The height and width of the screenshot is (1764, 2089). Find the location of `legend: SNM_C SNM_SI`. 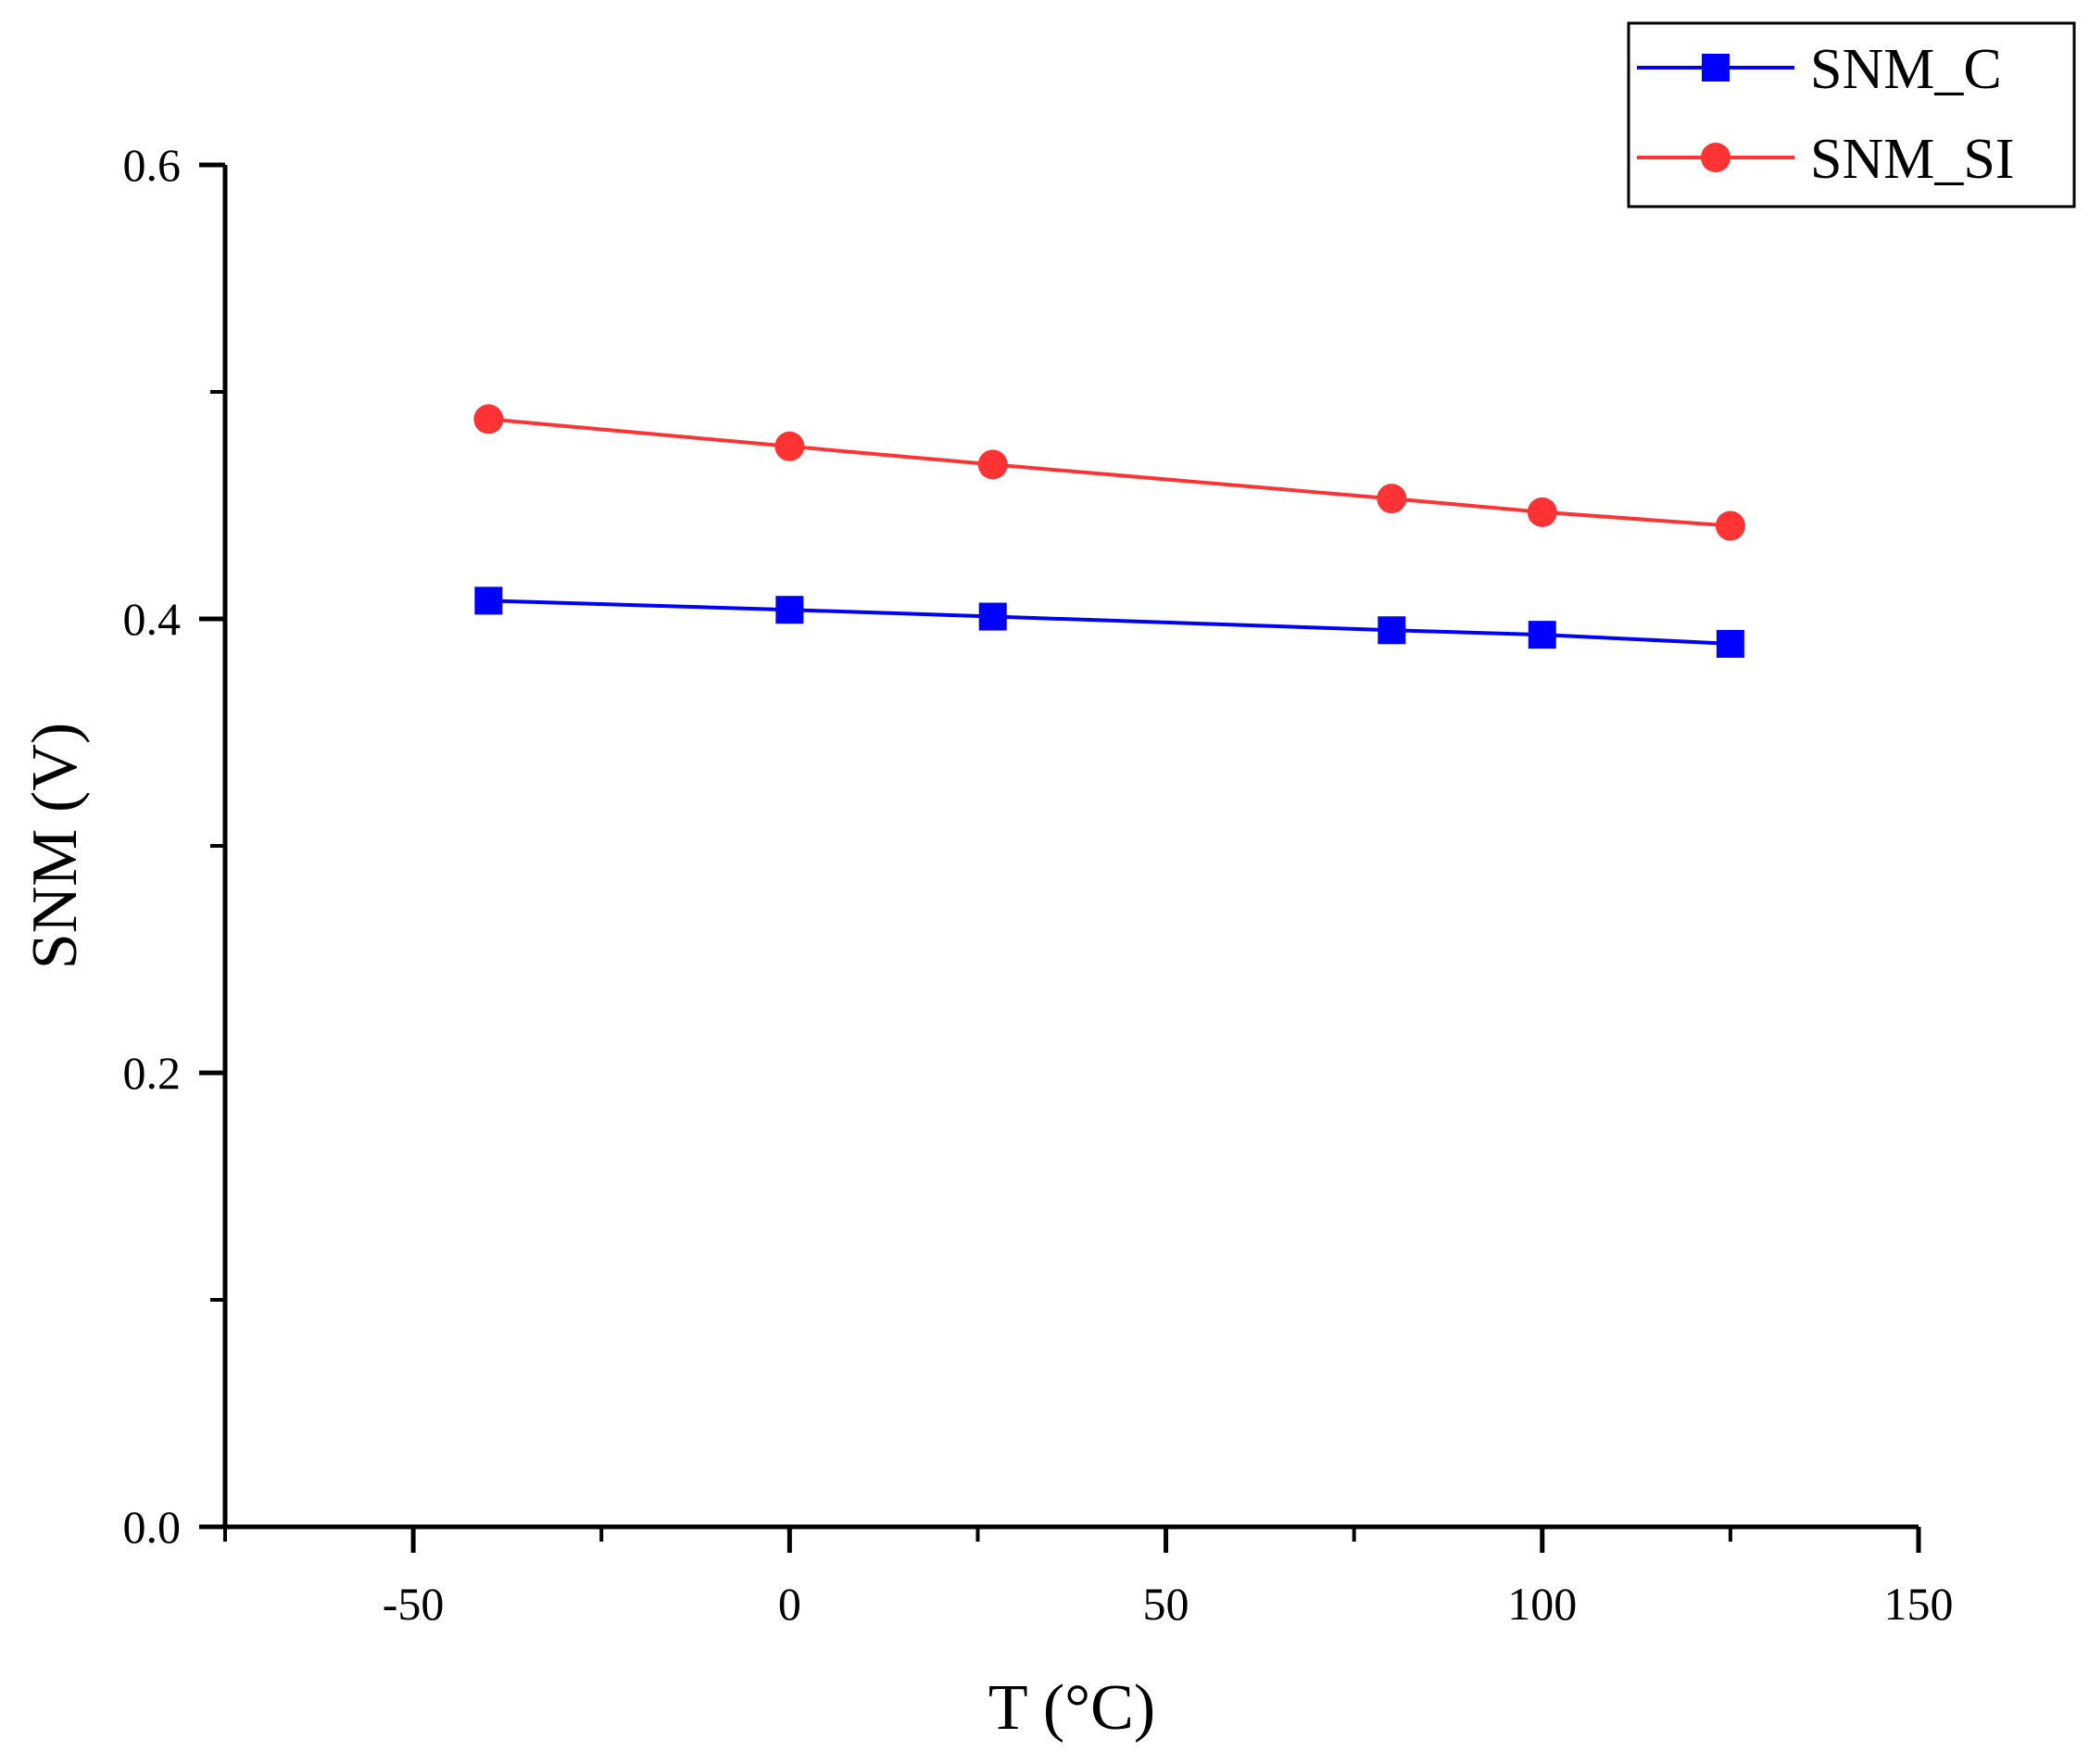

legend: SNM_C SNM_SI is located at coordinates (1851, 114).